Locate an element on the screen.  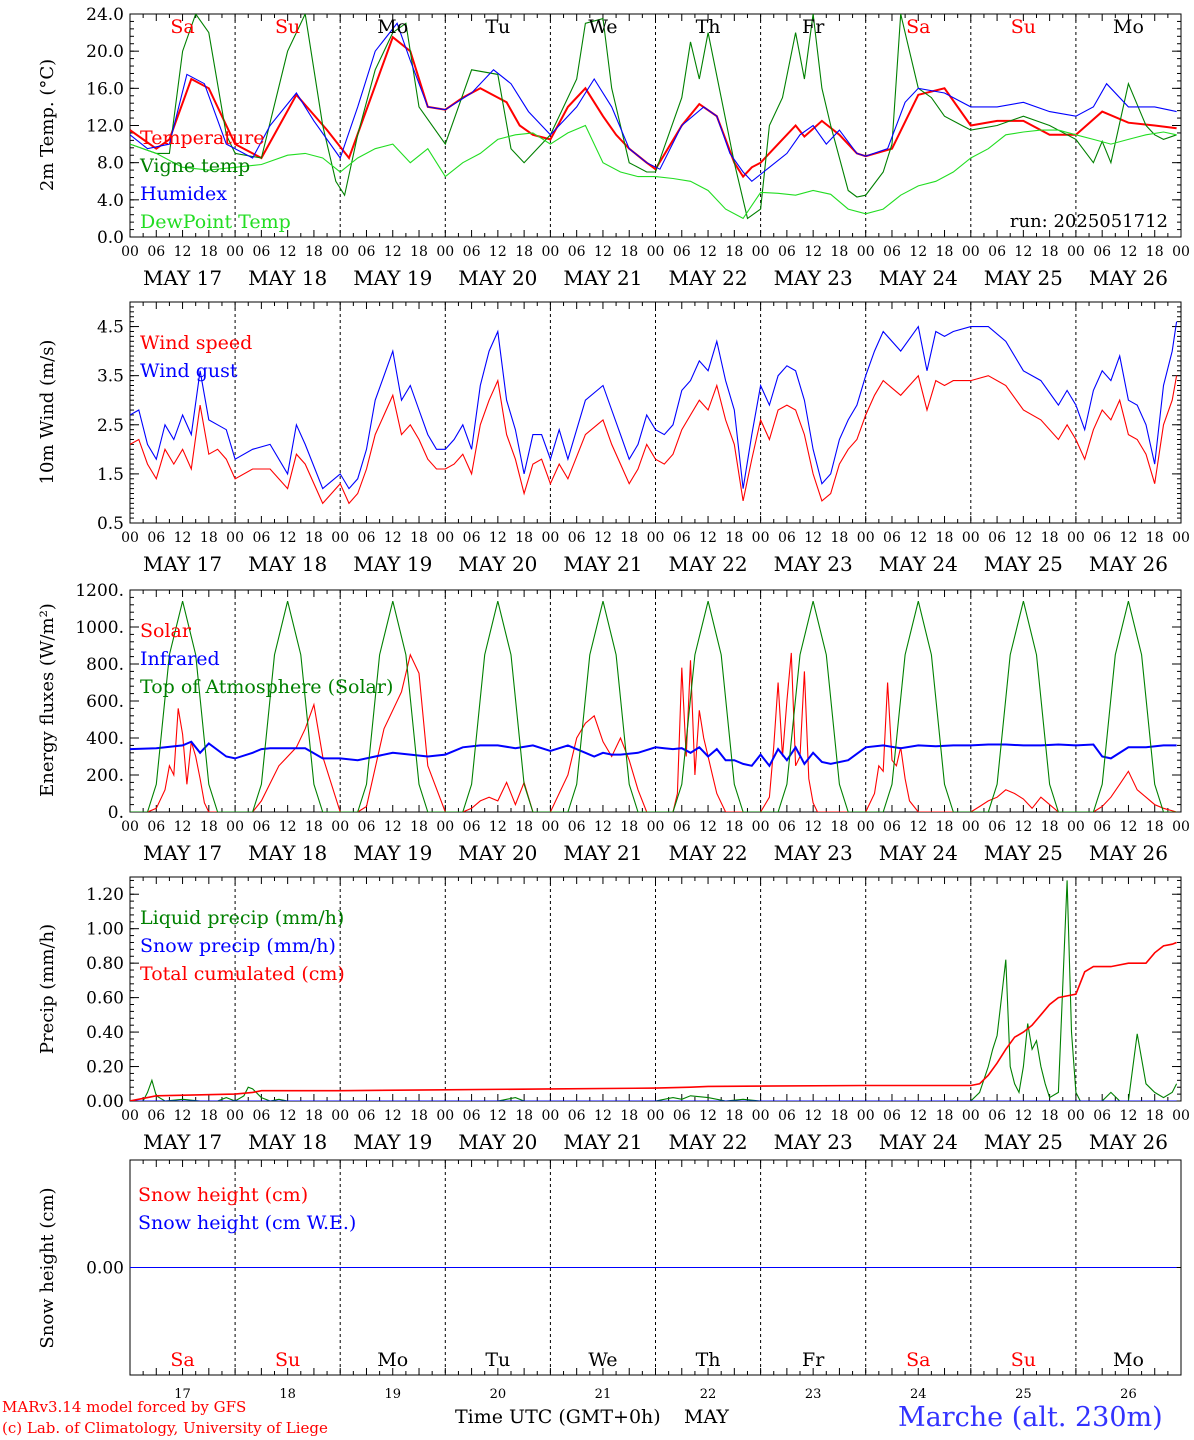
y-tick-label: 1000. is located at coordinates (99, 628).